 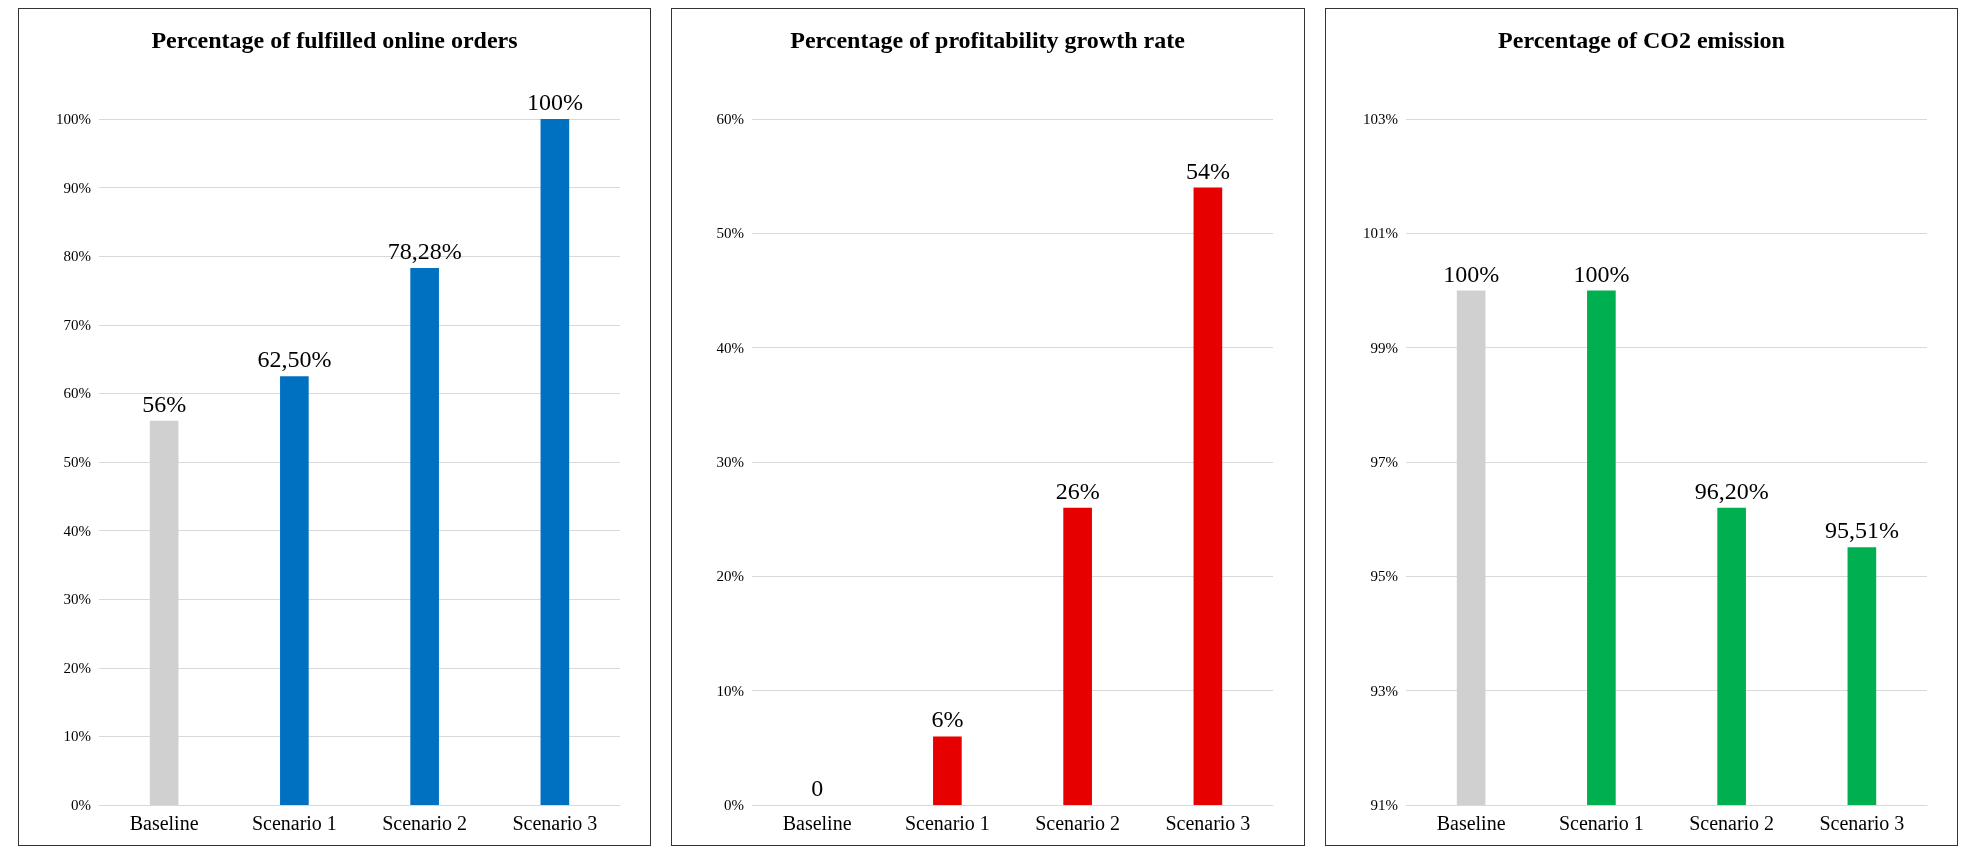 I want to click on y-tick-label: 90%, so click(x=77, y=187).